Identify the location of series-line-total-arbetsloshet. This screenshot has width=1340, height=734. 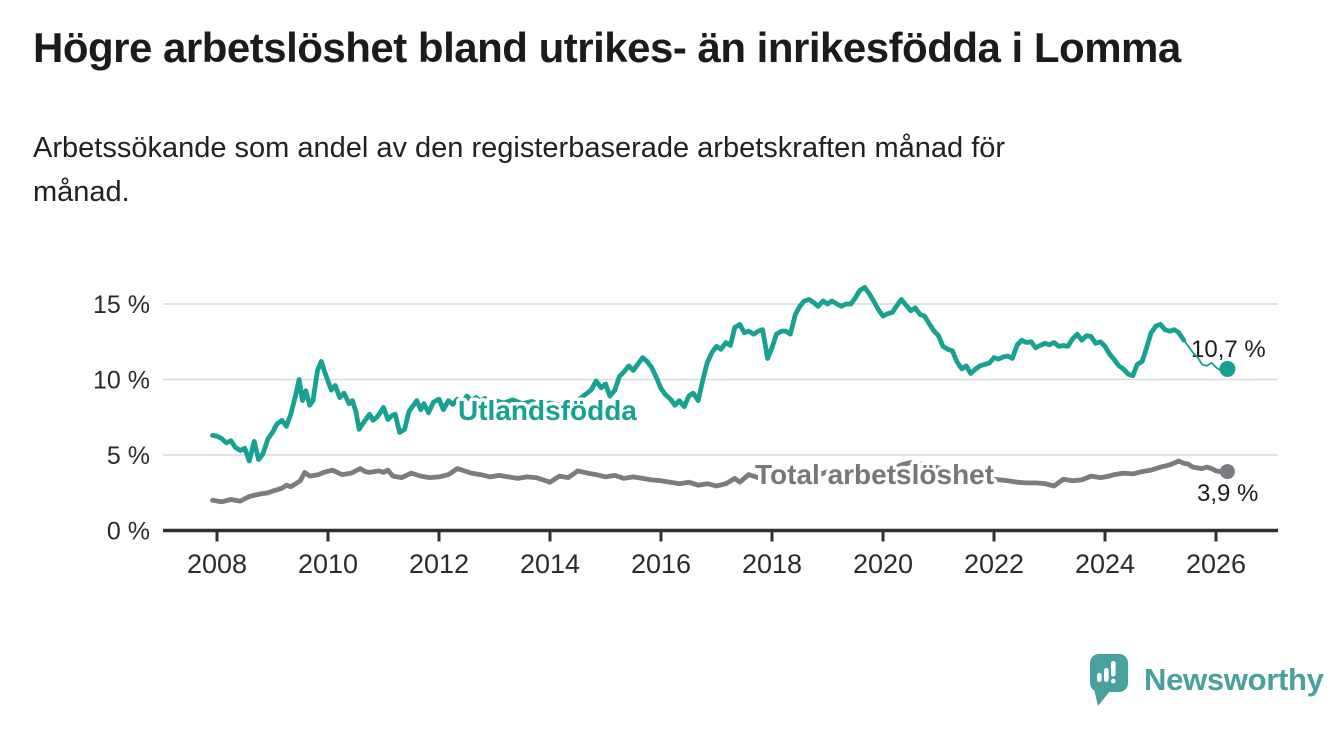
(719, 481).